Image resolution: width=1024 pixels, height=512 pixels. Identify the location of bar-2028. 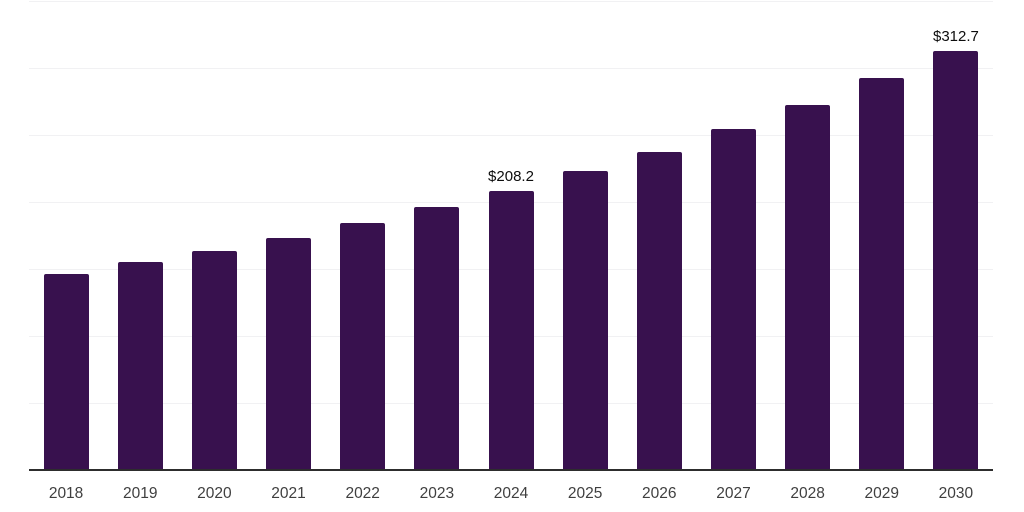
(808, 287).